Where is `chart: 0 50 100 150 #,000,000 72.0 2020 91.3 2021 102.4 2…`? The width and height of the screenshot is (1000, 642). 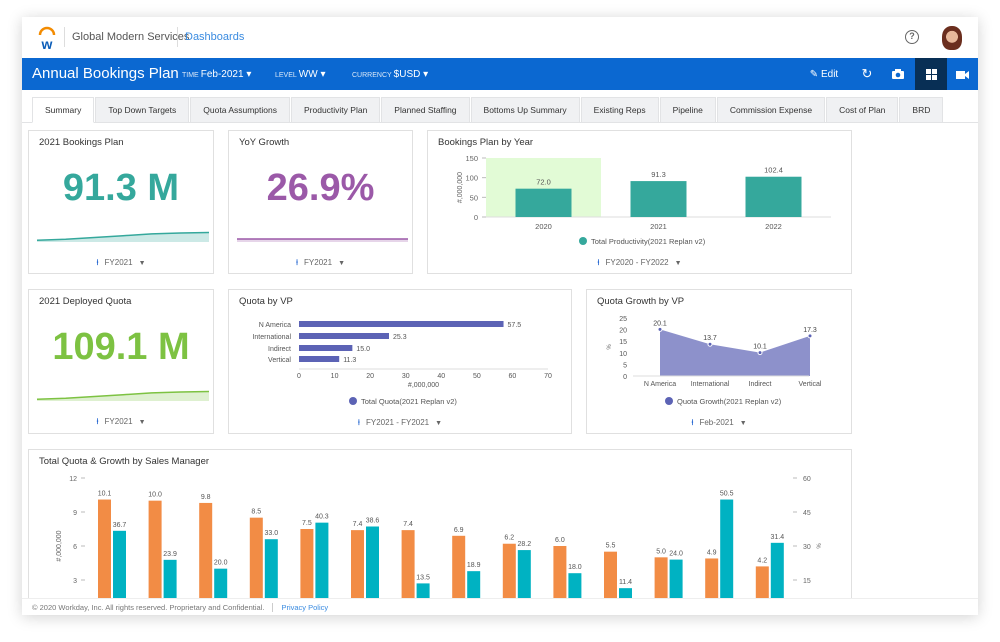 chart: 0 50 100 150 #,000,000 72.0 2020 91.3 2021 102.4 2… is located at coordinates (644, 200).